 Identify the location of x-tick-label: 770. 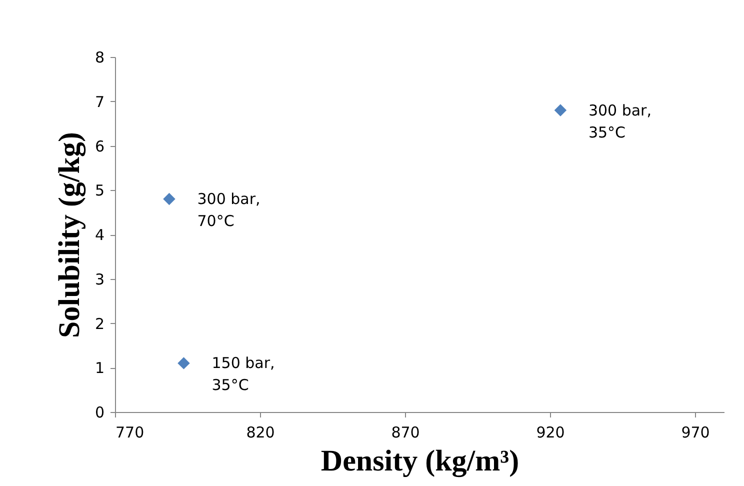
(130, 433).